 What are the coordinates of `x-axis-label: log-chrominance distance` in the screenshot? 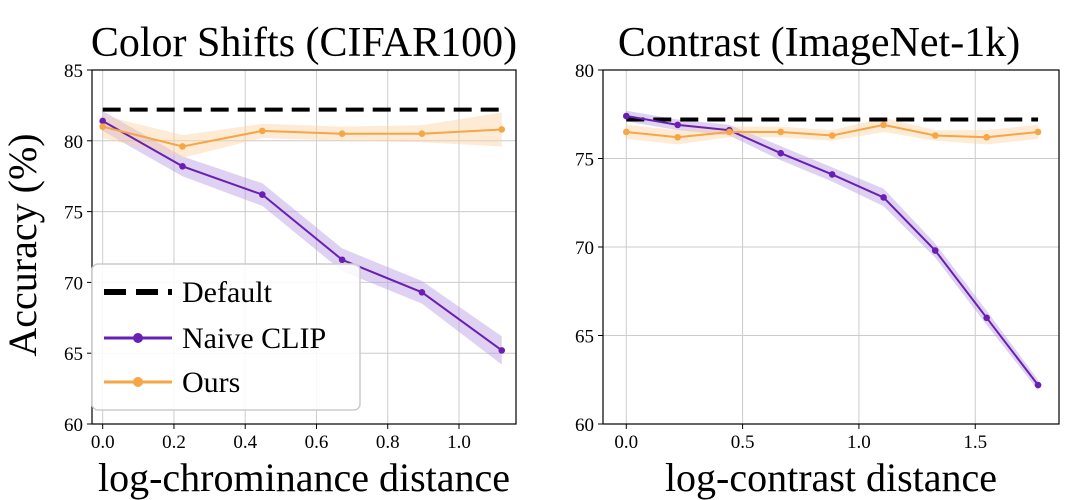 It's located at (304, 477).